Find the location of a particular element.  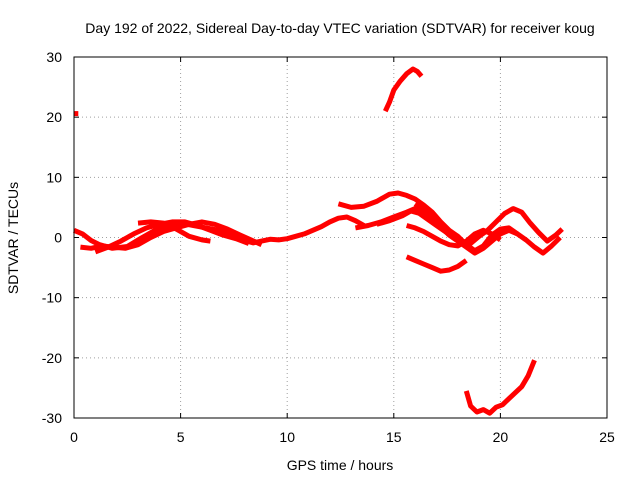

y-tick-label: 20 is located at coordinates (54, 117).